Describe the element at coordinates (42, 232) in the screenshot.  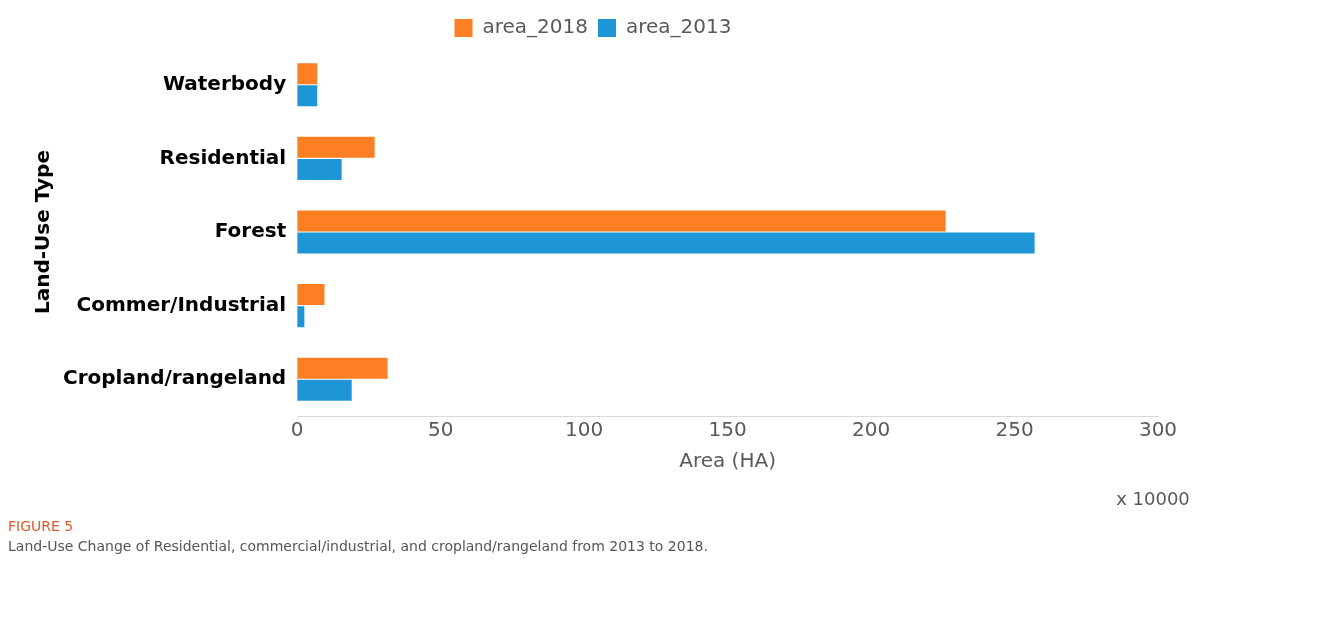
I see `y-axis-title: Land-Use Type` at that location.